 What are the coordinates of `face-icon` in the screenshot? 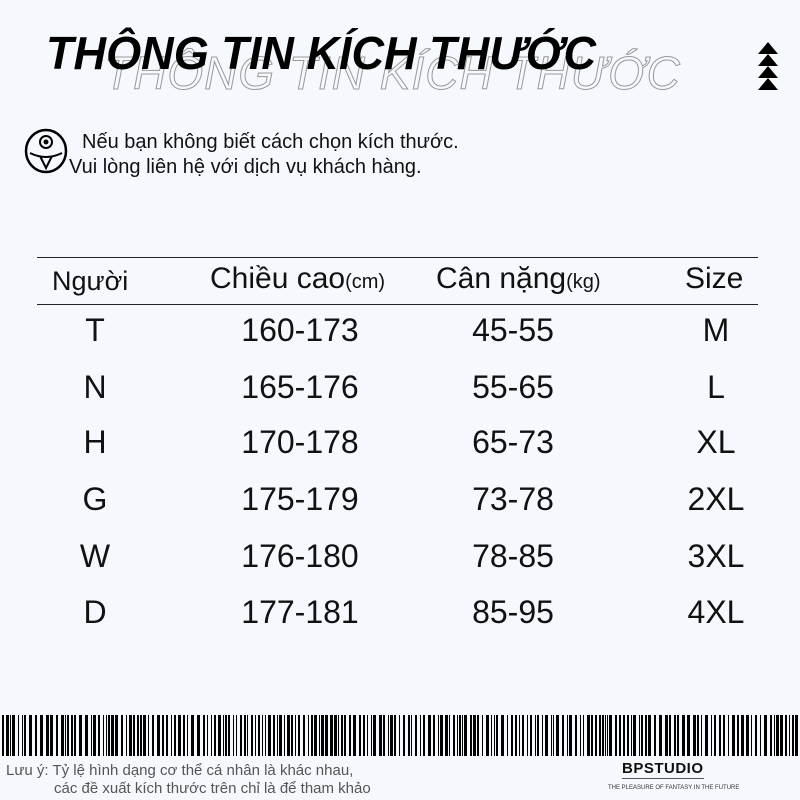 It's located at (46, 151).